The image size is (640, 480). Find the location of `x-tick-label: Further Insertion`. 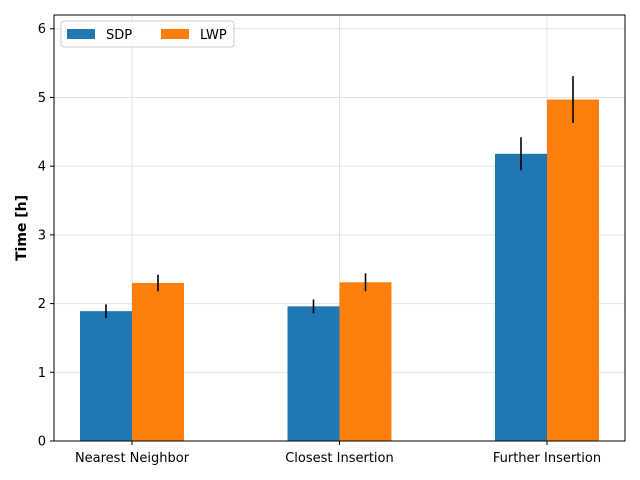

x-tick-label: Further Insertion is located at coordinates (547, 458).